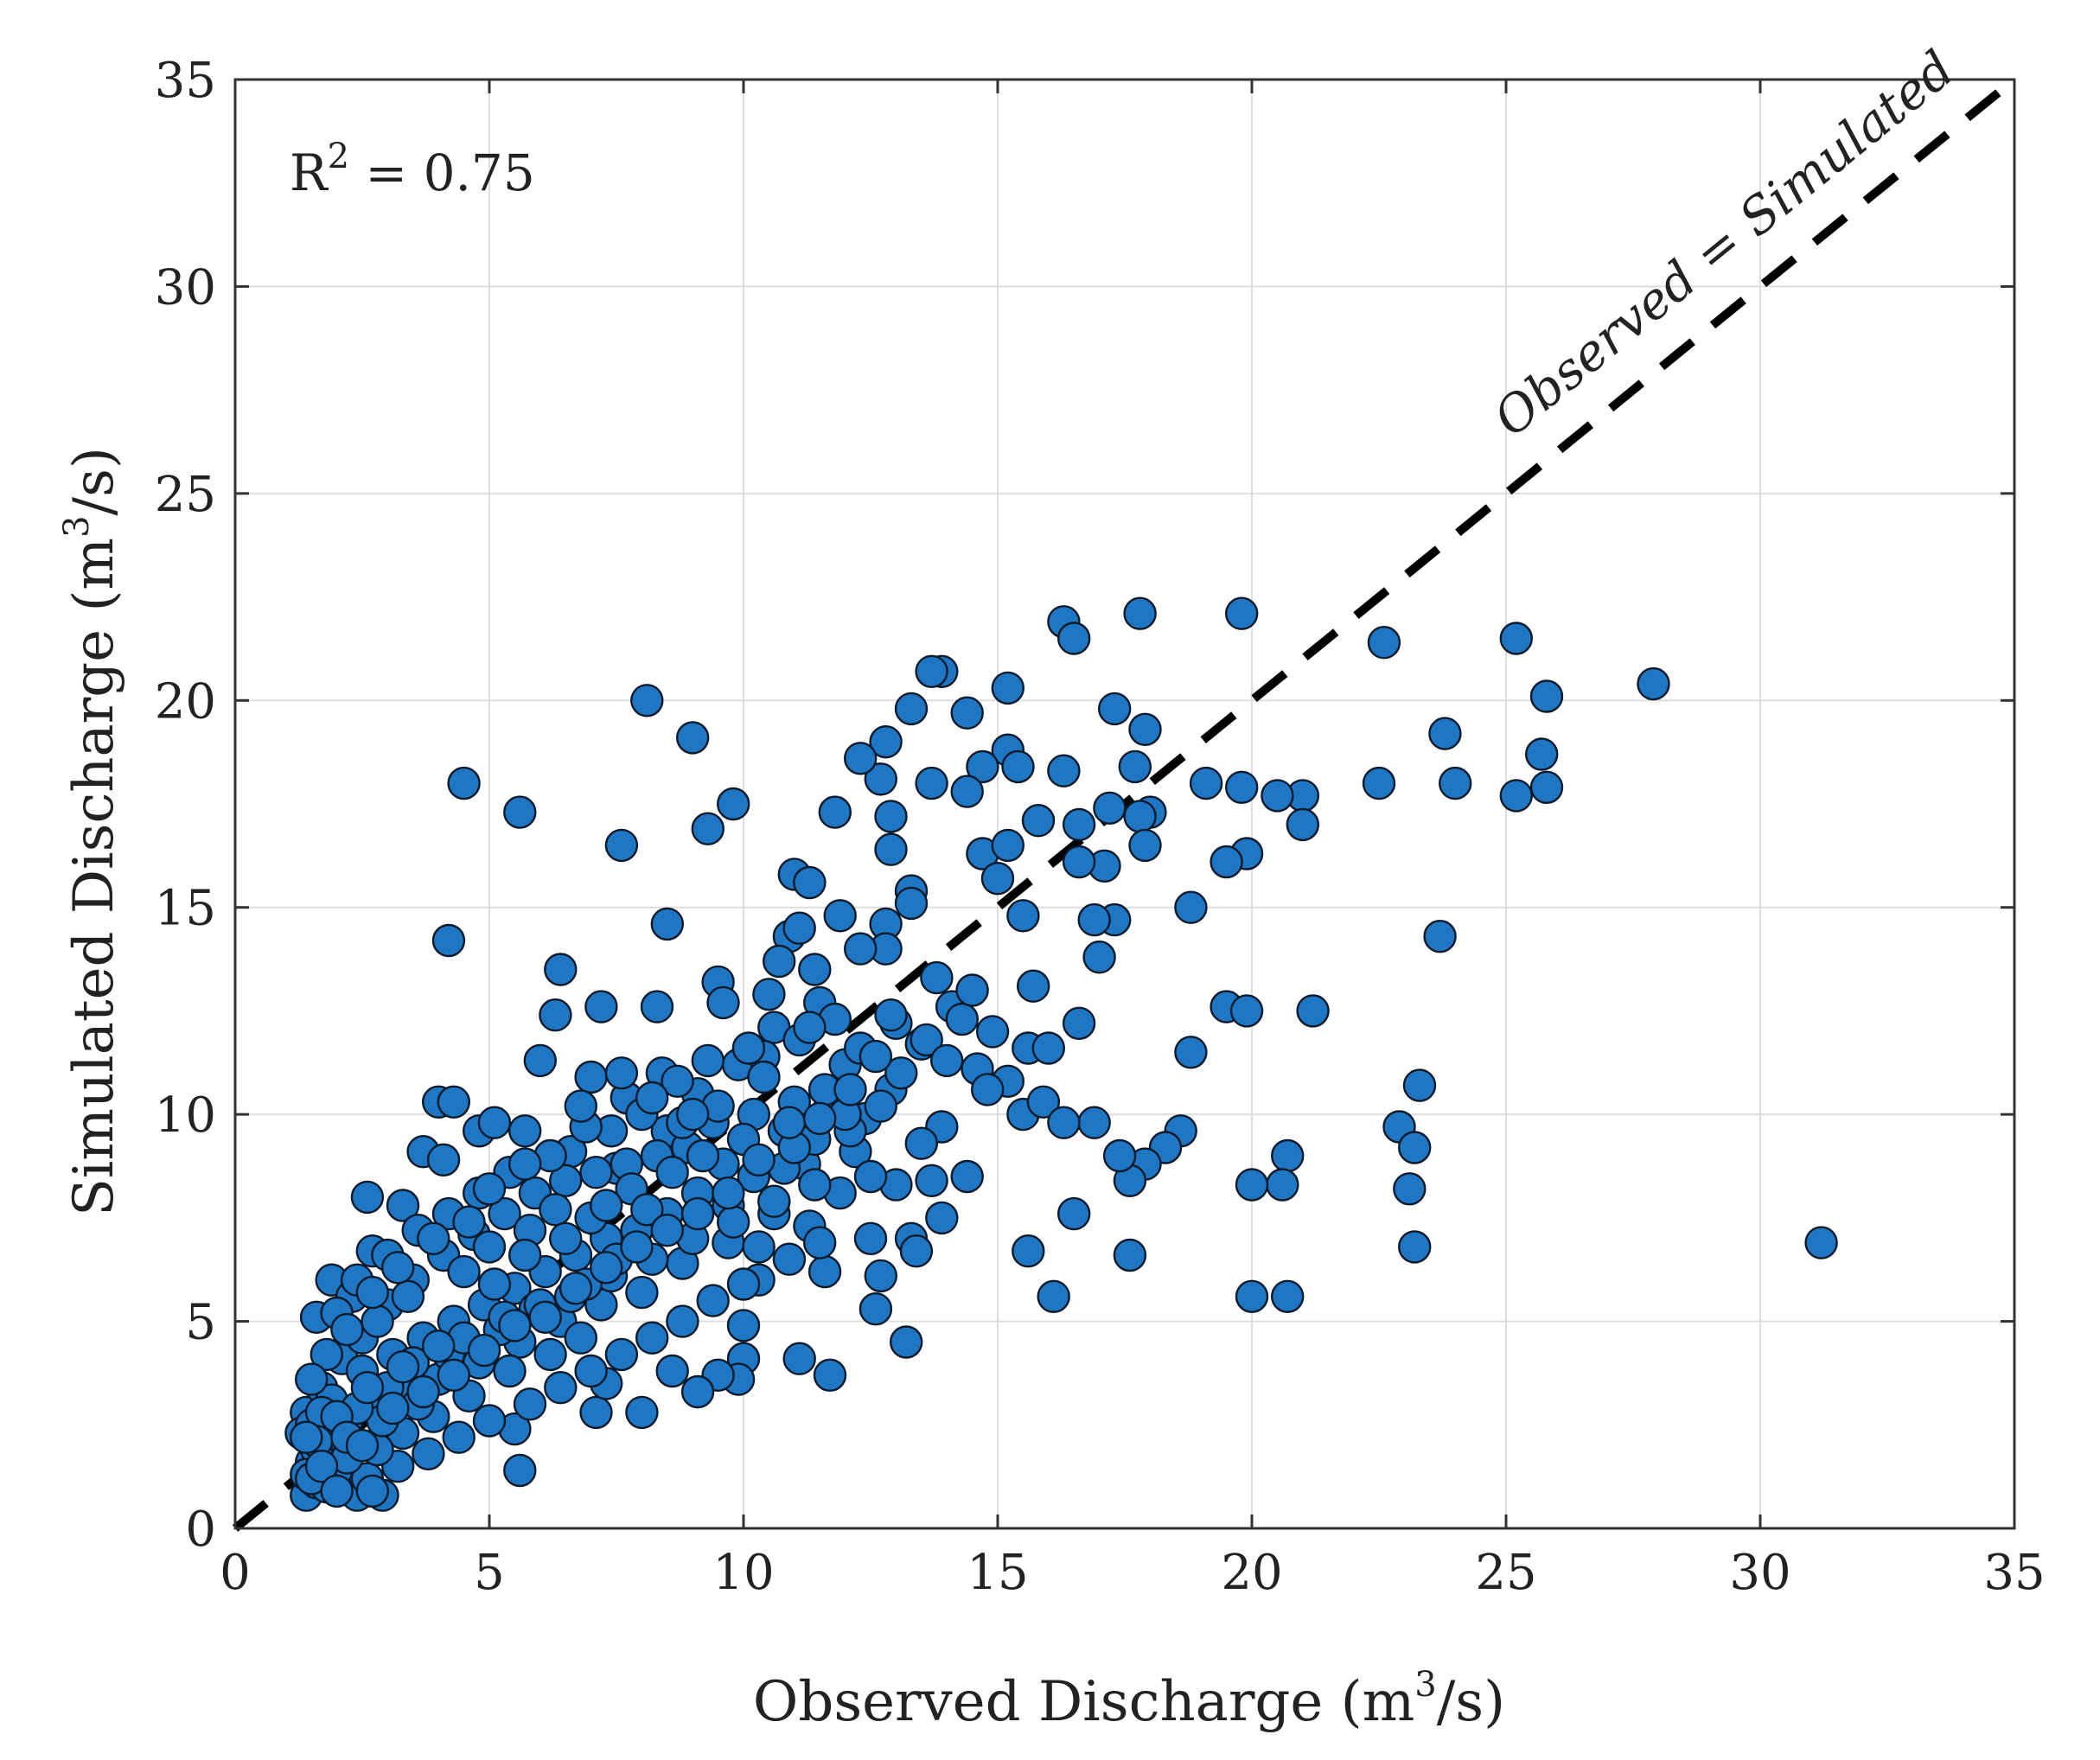  I want to click on r-squared-superscript: 2, so click(338, 156).